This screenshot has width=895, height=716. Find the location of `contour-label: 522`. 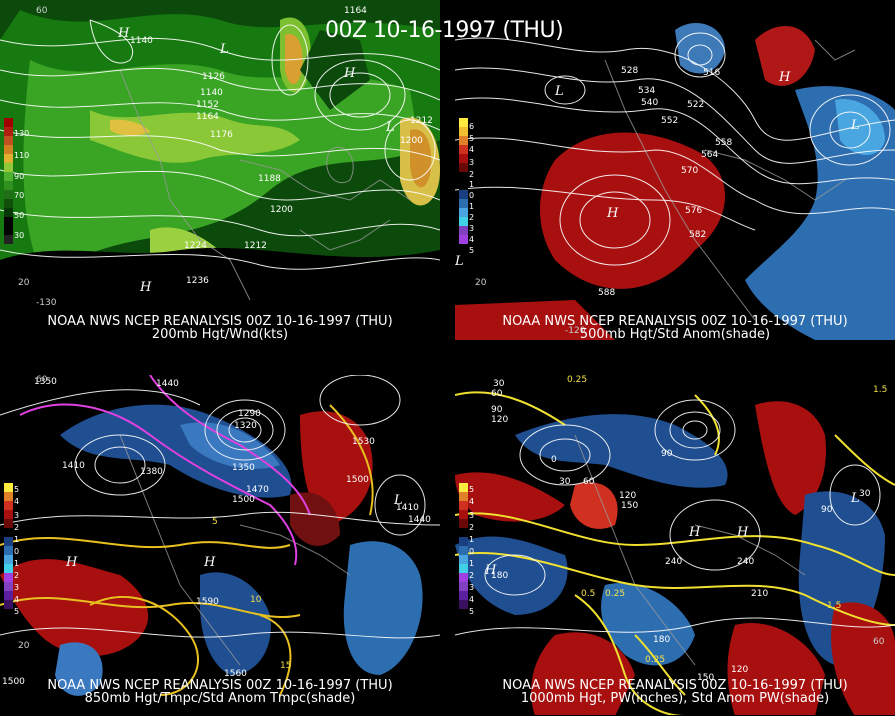

contour-label: 522 is located at coordinates (696, 105).